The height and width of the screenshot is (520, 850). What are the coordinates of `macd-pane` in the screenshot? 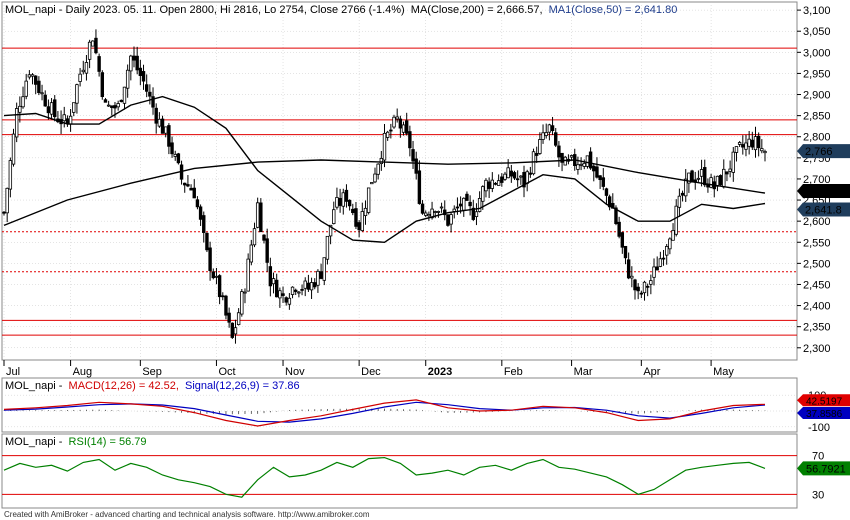 It's located at (399, 405).